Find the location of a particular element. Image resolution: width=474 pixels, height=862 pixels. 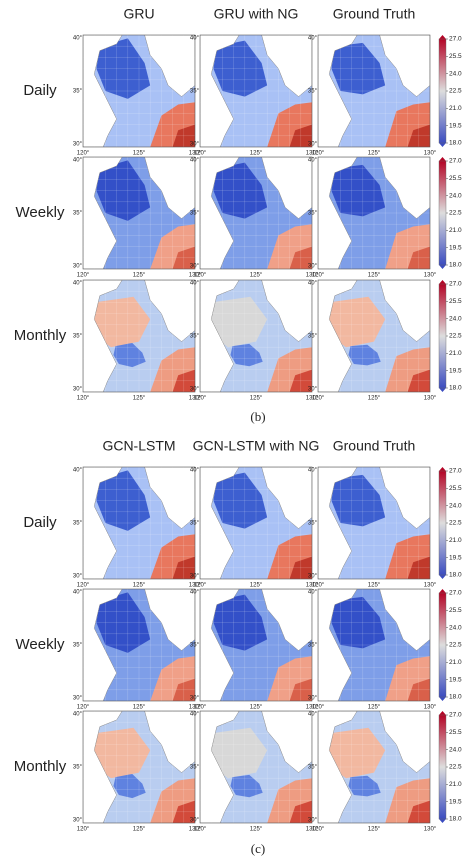

colorbar-arrow is located at coordinates (442, 821).